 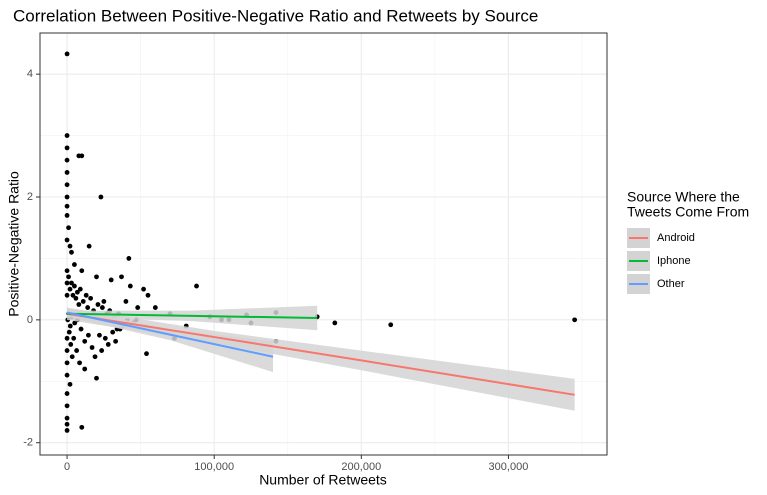 What do you see at coordinates (323, 480) in the screenshot?
I see `x-axis-label: Number of Retweets` at bounding box center [323, 480].